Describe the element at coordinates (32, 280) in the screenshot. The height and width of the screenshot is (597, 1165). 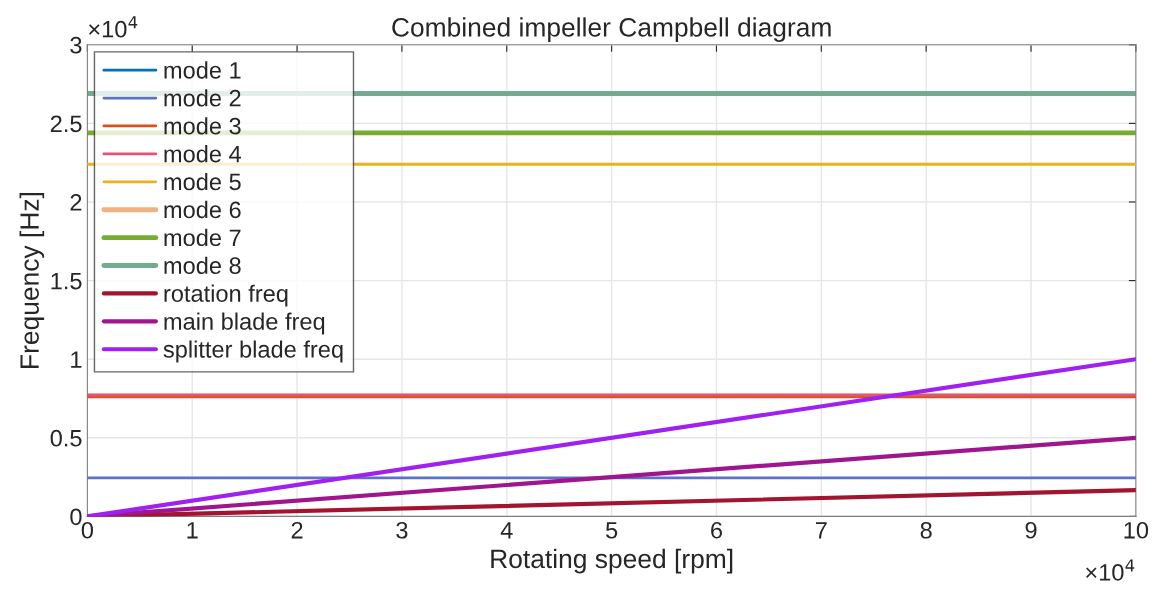
I see `y-axis-title: Frequency [Hz]` at that location.